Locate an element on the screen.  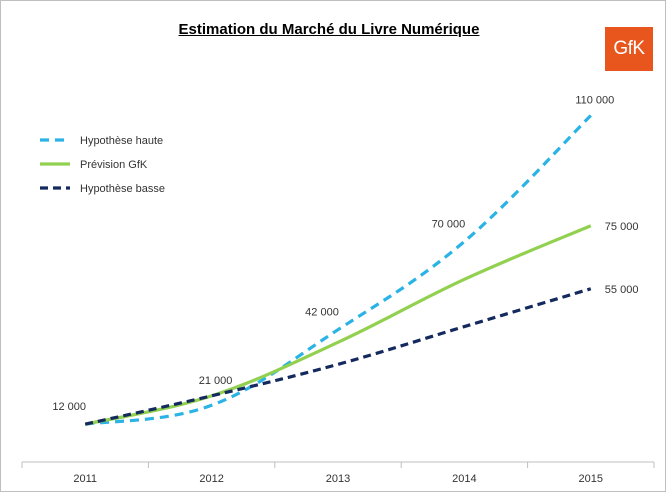
data-label: 75 000 is located at coordinates (622, 227).